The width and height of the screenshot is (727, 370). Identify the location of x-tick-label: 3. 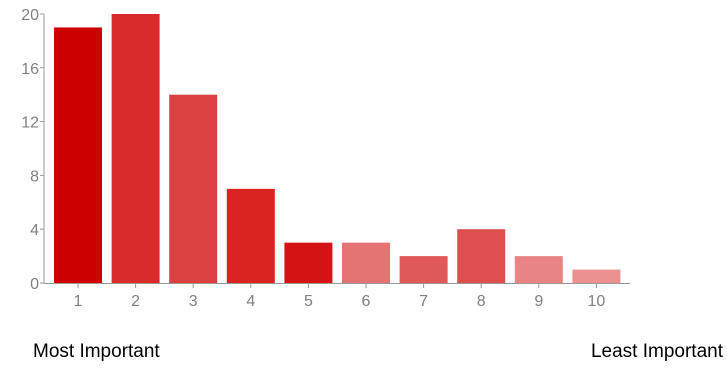
(193, 301).